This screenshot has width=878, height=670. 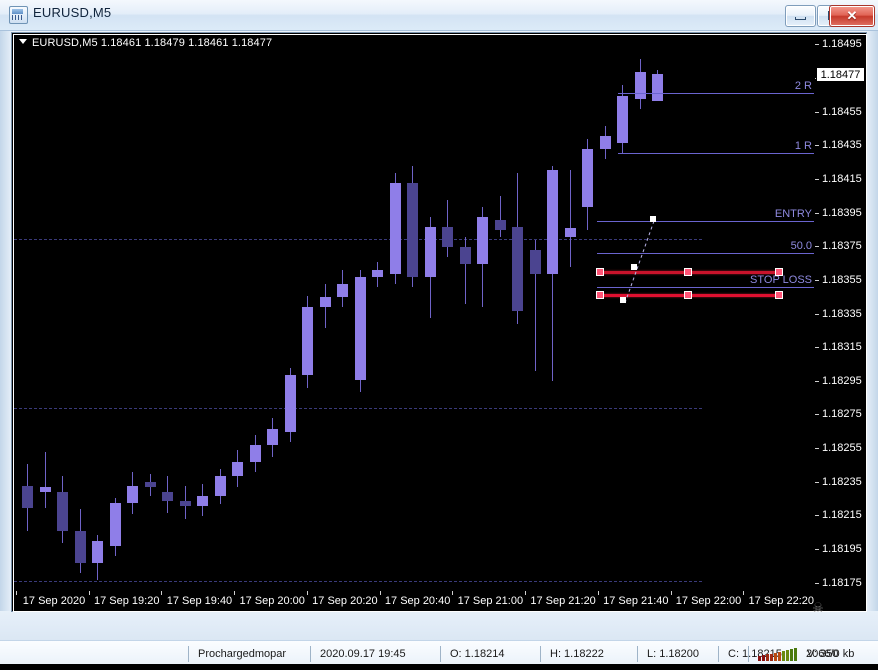 I want to click on level-label-50.0: 50.0, so click(x=801, y=246).